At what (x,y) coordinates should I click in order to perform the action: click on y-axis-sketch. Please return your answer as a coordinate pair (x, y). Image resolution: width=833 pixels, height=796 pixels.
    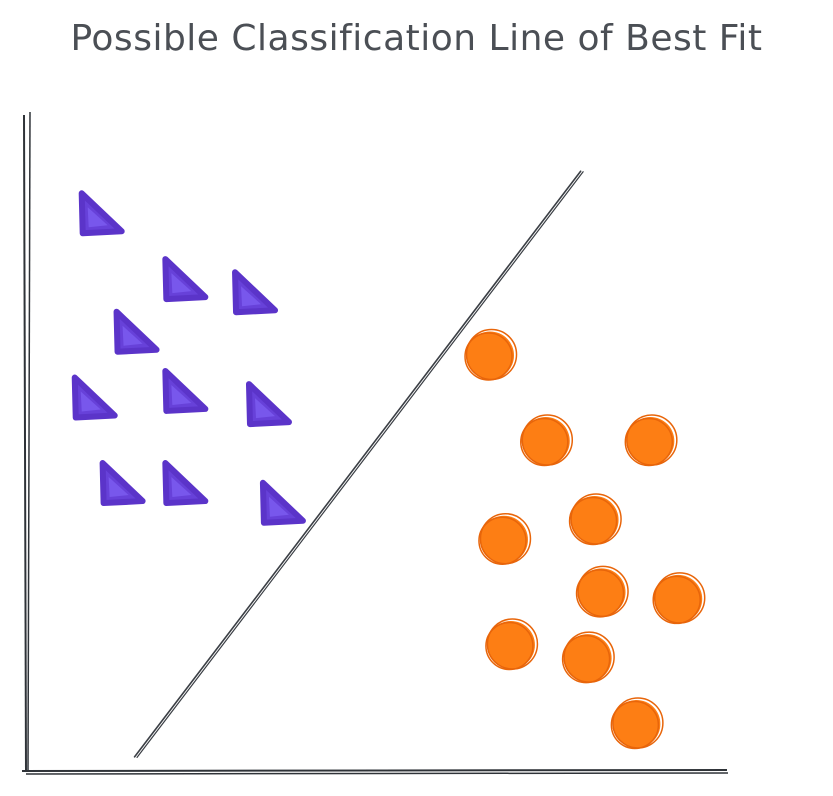
    Looking at the image, I should click on (29, 441).